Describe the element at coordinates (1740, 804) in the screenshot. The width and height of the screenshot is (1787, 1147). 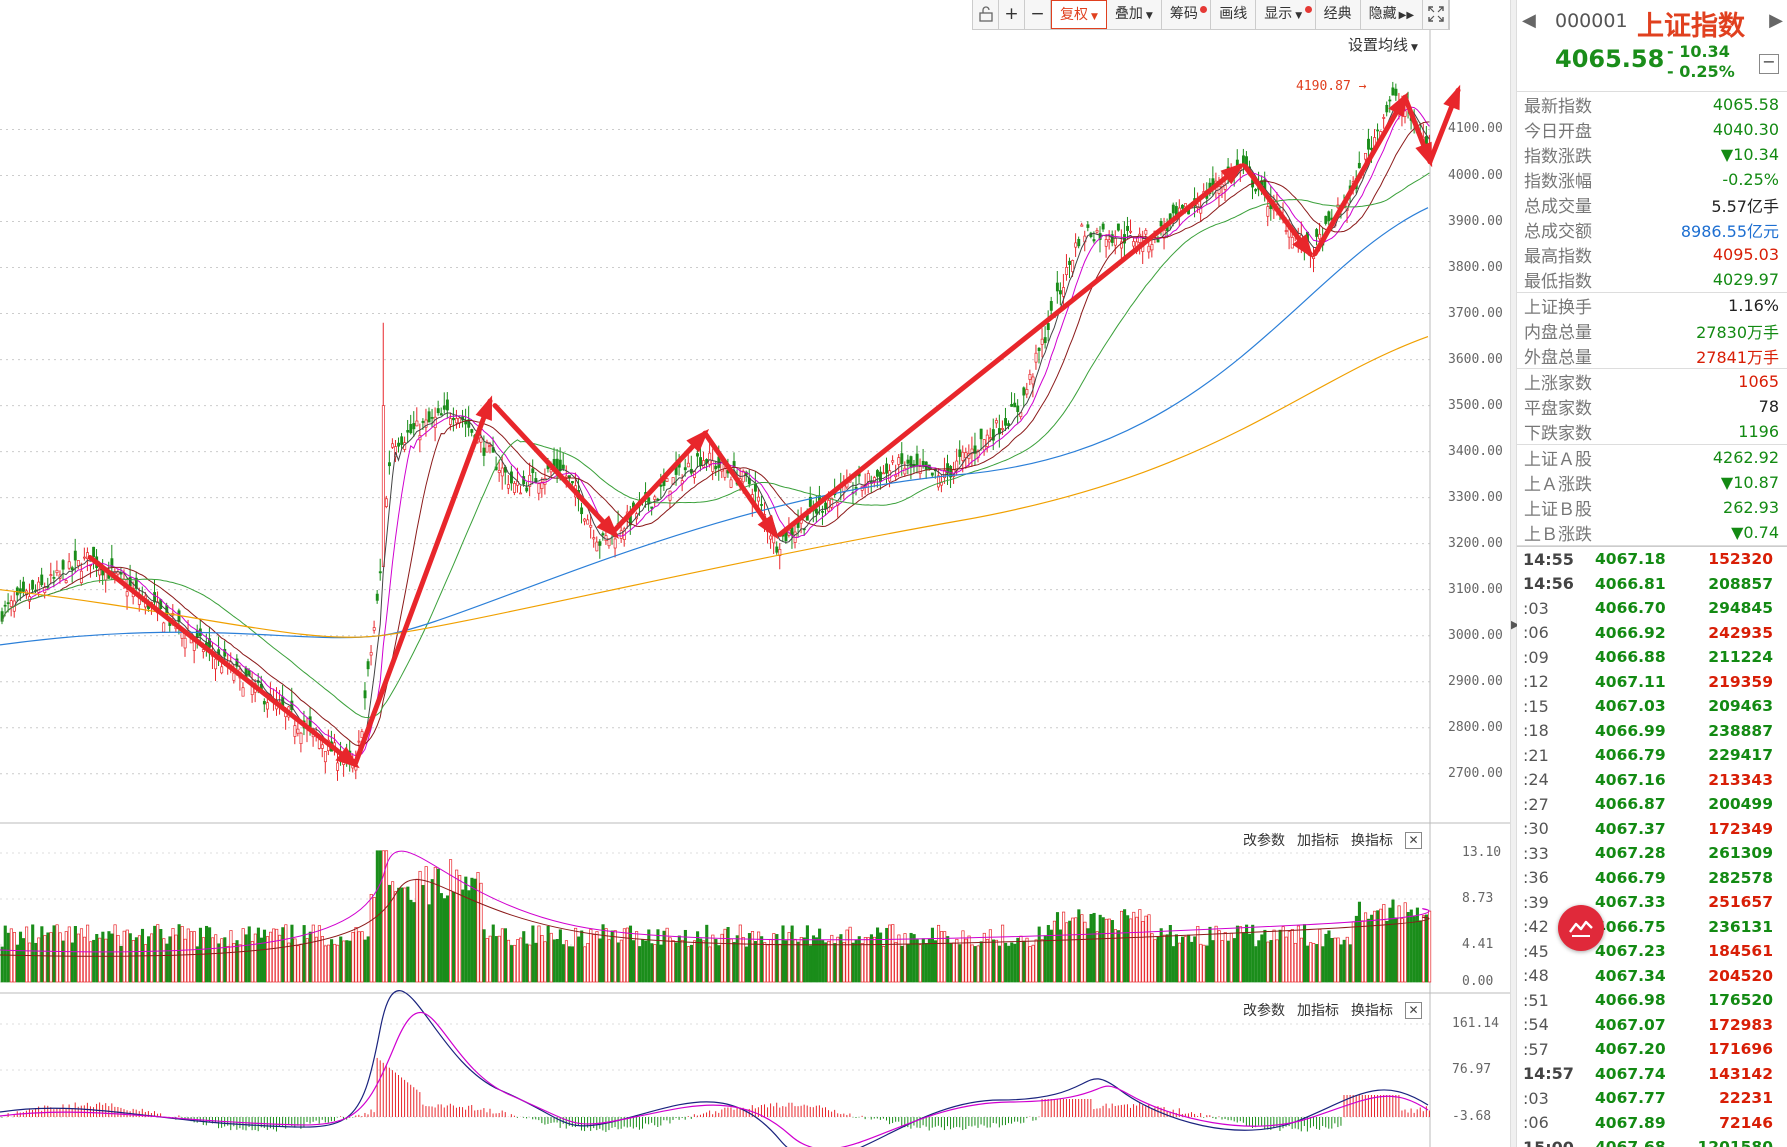
I see `tick-vol: 200499` at that location.